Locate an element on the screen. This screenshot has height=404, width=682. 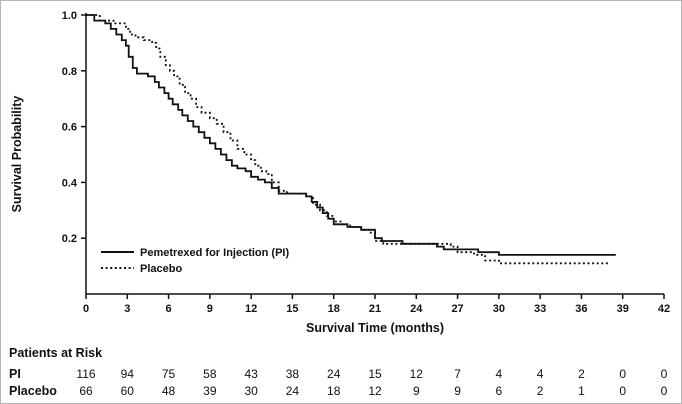
risk-table-title: Patients at Risk is located at coordinates (56, 353).